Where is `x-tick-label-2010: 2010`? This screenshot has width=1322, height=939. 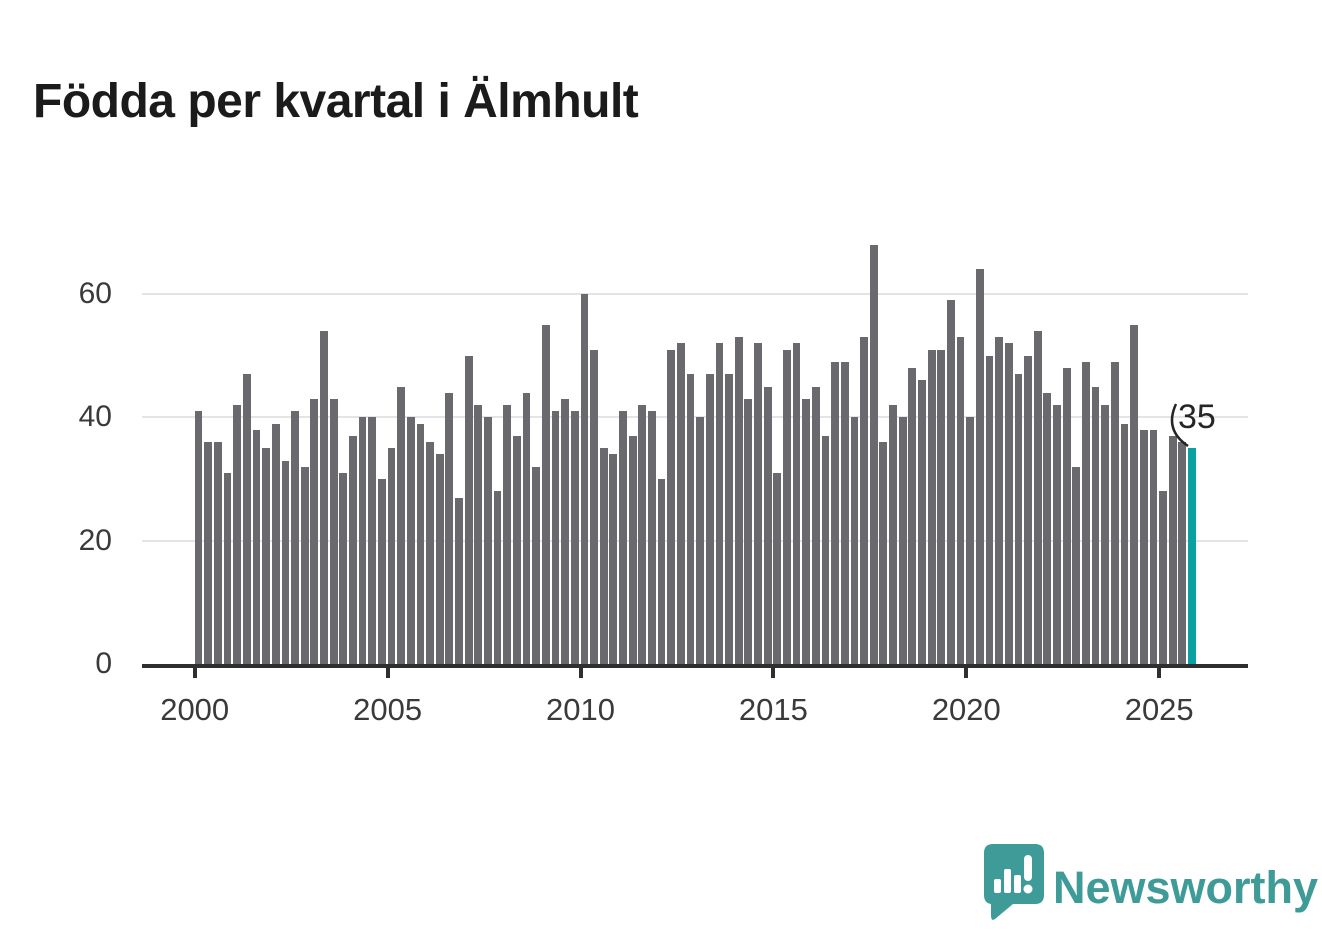 x-tick-label-2010: 2010 is located at coordinates (580, 709).